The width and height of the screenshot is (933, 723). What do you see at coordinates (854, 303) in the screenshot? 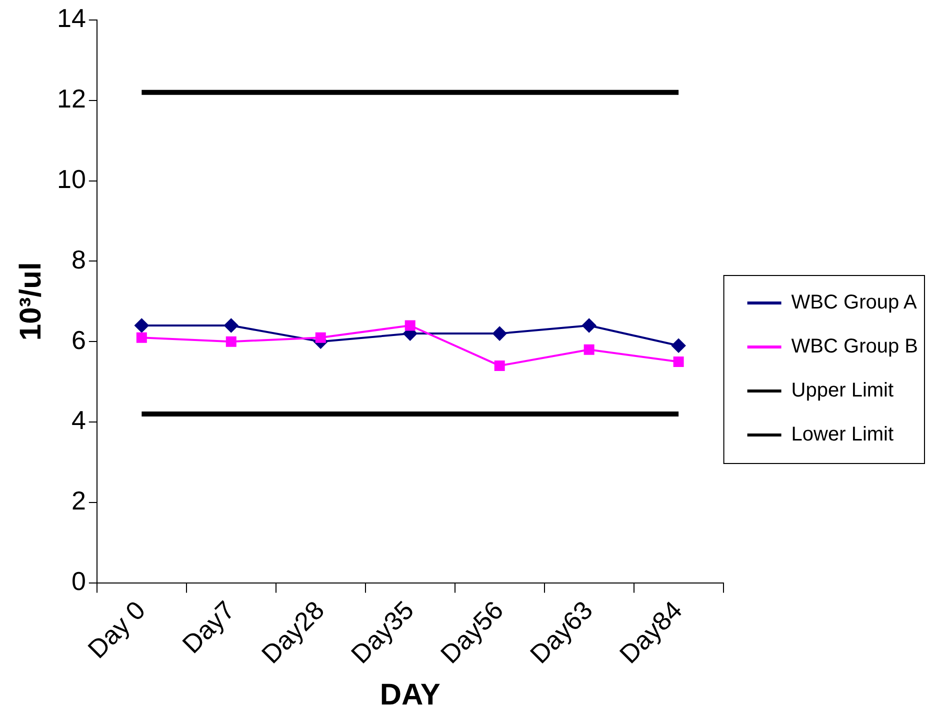
I see `legend-label: WBC Group A` at bounding box center [854, 303].